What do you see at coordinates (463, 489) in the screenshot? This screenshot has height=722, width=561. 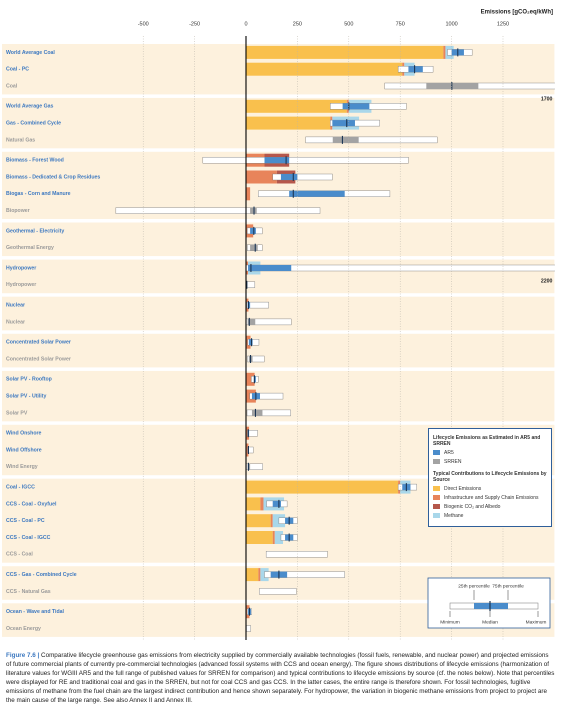 I see `legend-label: Direct Emissions` at bounding box center [463, 489].